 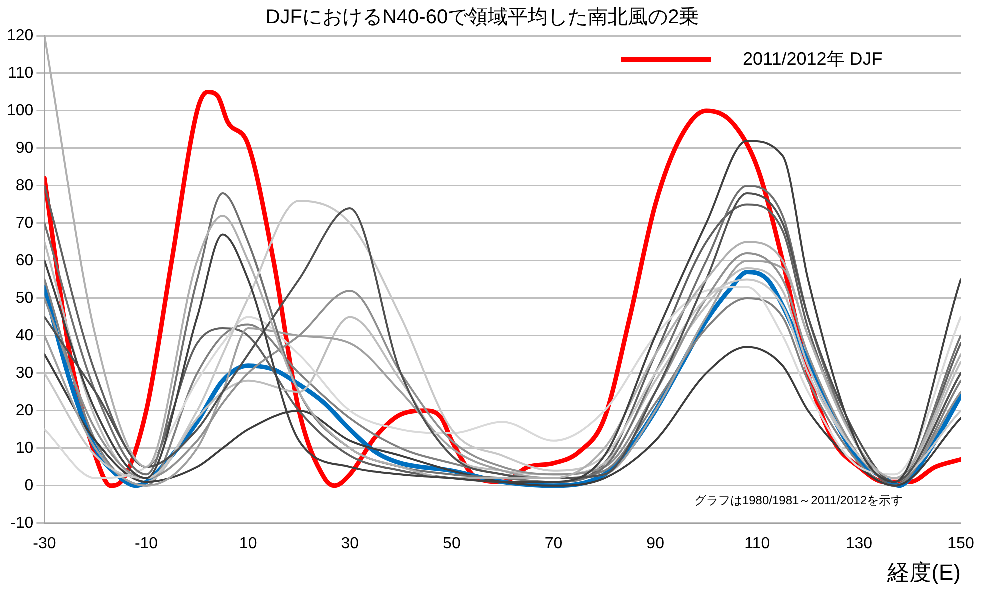 I want to click on x-tick-label: 90, so click(x=655, y=543).